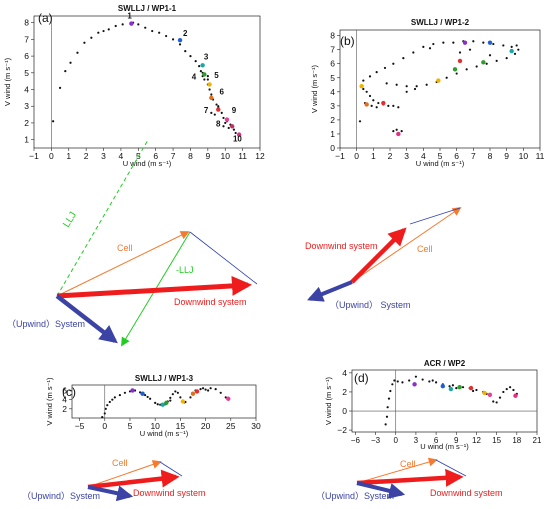 The width and height of the screenshot is (550, 509). I want to click on point-number-label: 9, so click(234, 110).